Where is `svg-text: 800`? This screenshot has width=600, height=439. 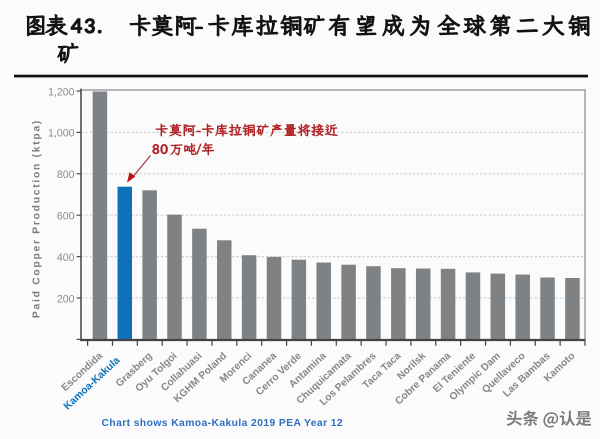 svg-text: 800 is located at coordinates (66, 175).